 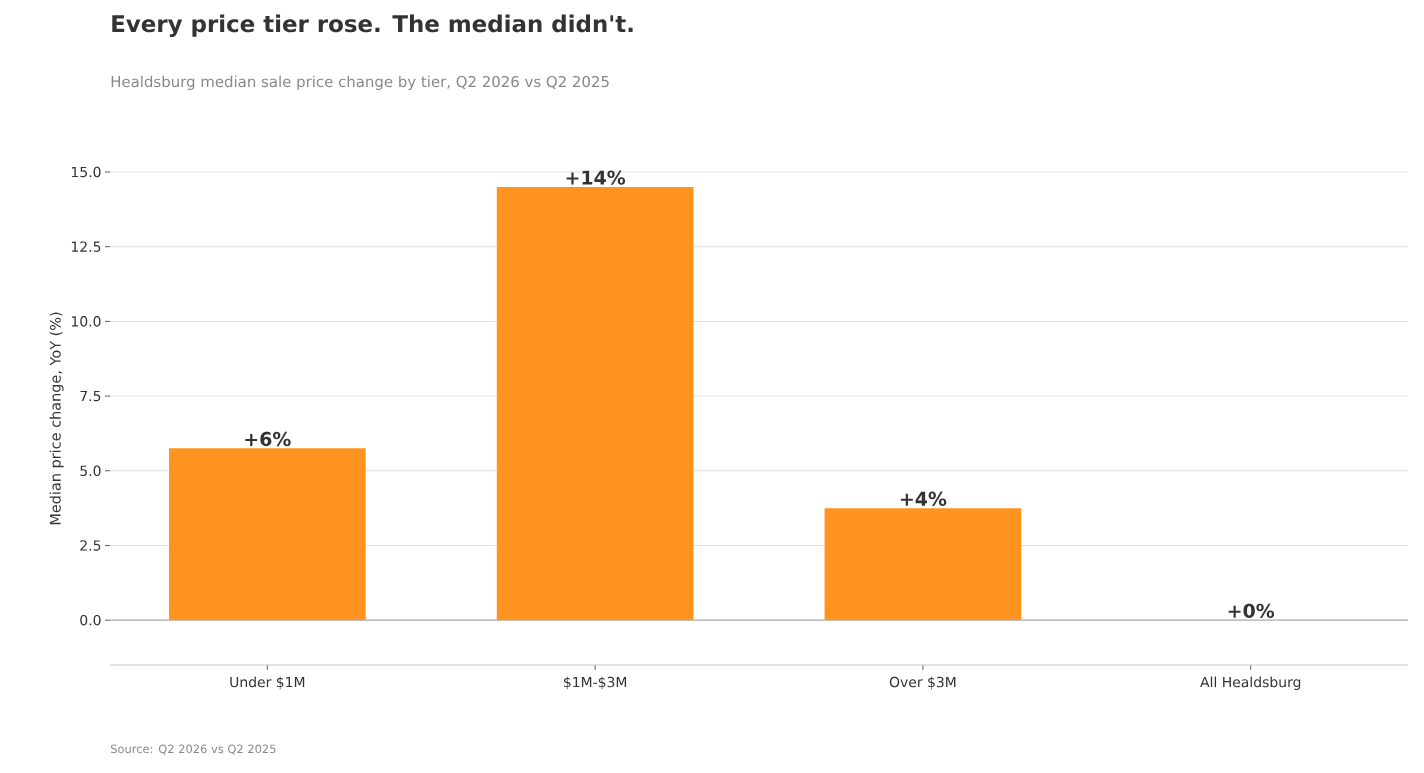 I want to click on chart-subtitle: Healdsburg median sale price change by tier, Q2 2026 vs Q2 2025, so click(x=360, y=83).